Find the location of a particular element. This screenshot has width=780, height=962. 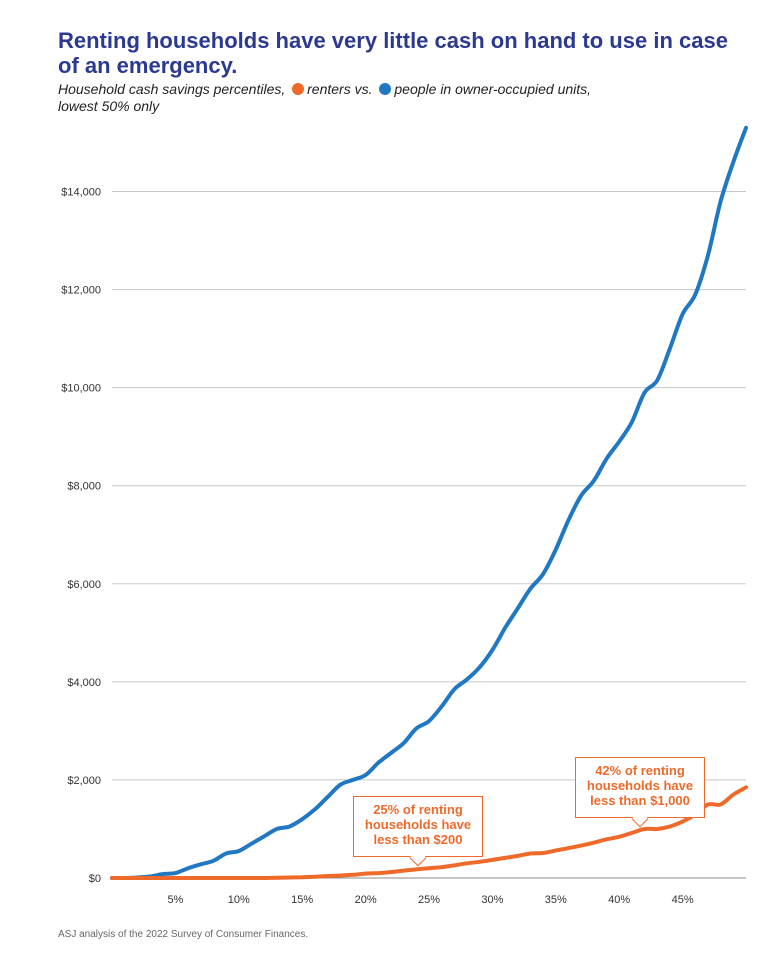

legend-owners: people in owner-occupied units, is located at coordinates (493, 89).